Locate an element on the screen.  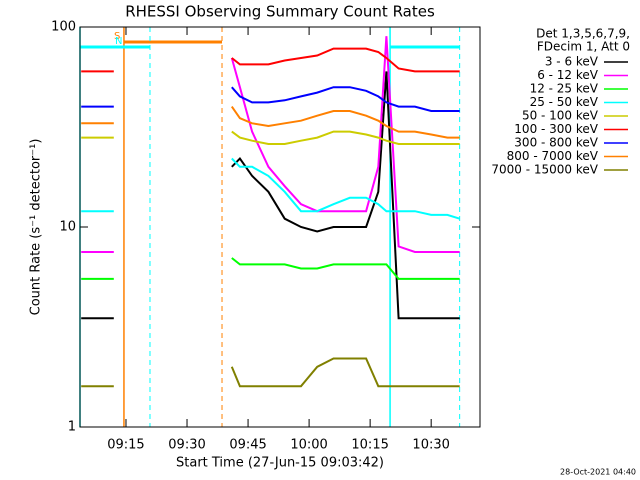
legend-label: 25 - 50 keV is located at coordinates (564, 102).